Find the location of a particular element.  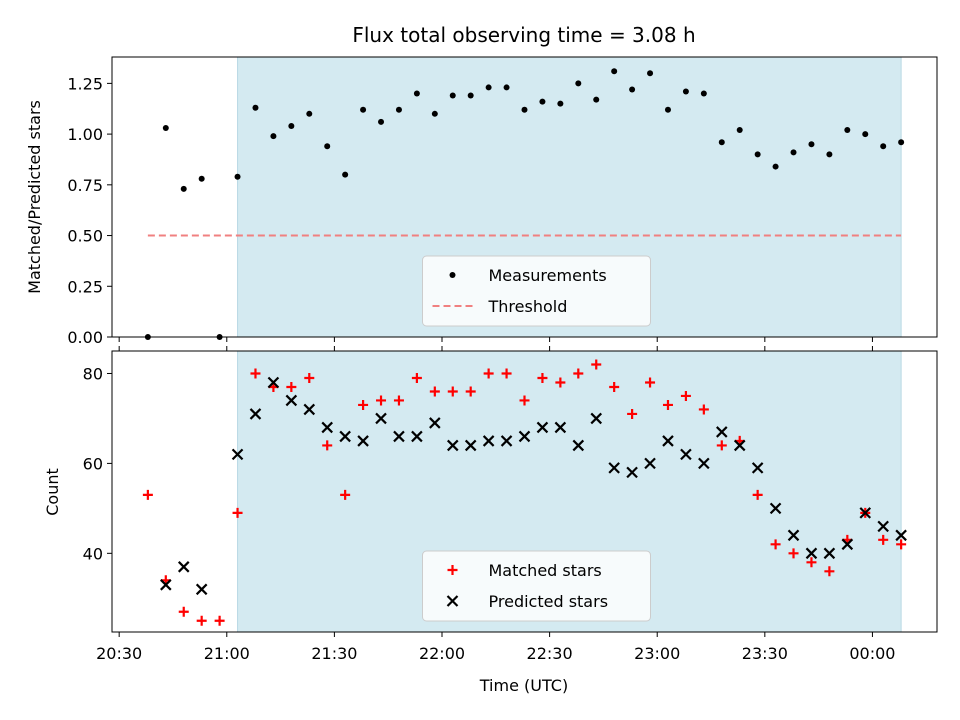

x-tick-label: 21:00 is located at coordinates (227, 653).